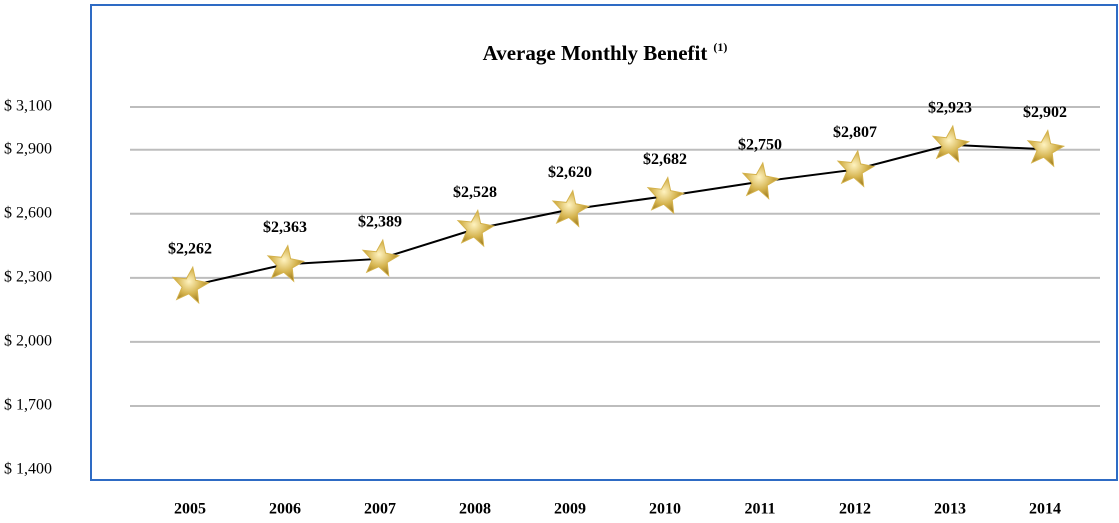 This screenshot has height=523, width=1119. I want to click on value-label: $2,262, so click(190, 249).